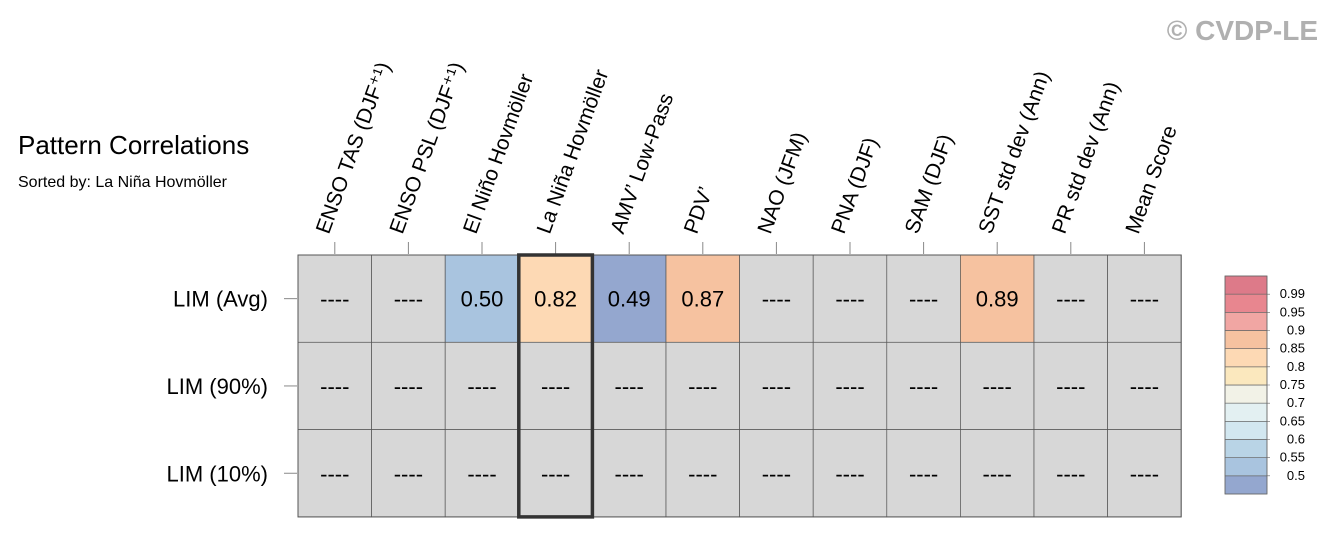 The width and height of the screenshot is (1329, 539). I want to click on cell-value-label: 0.50, so click(482, 299).